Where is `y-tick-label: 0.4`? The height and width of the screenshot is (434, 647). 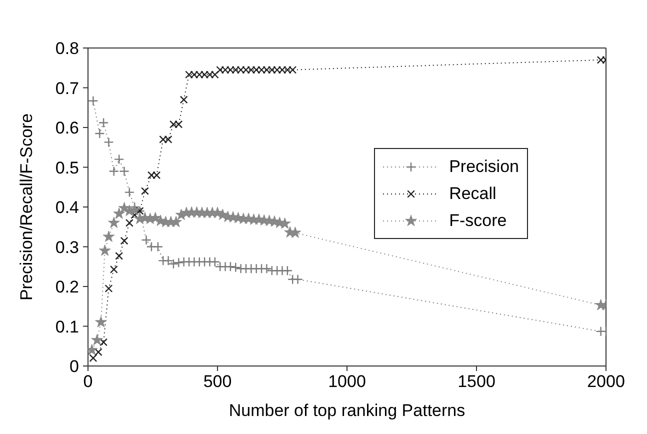 y-tick-label: 0.4 is located at coordinates (67, 208).